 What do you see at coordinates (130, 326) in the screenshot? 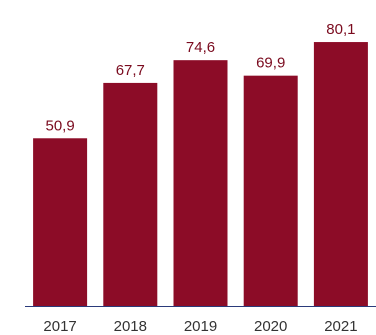
I see `x-tick-label-2018: 2018` at bounding box center [130, 326].